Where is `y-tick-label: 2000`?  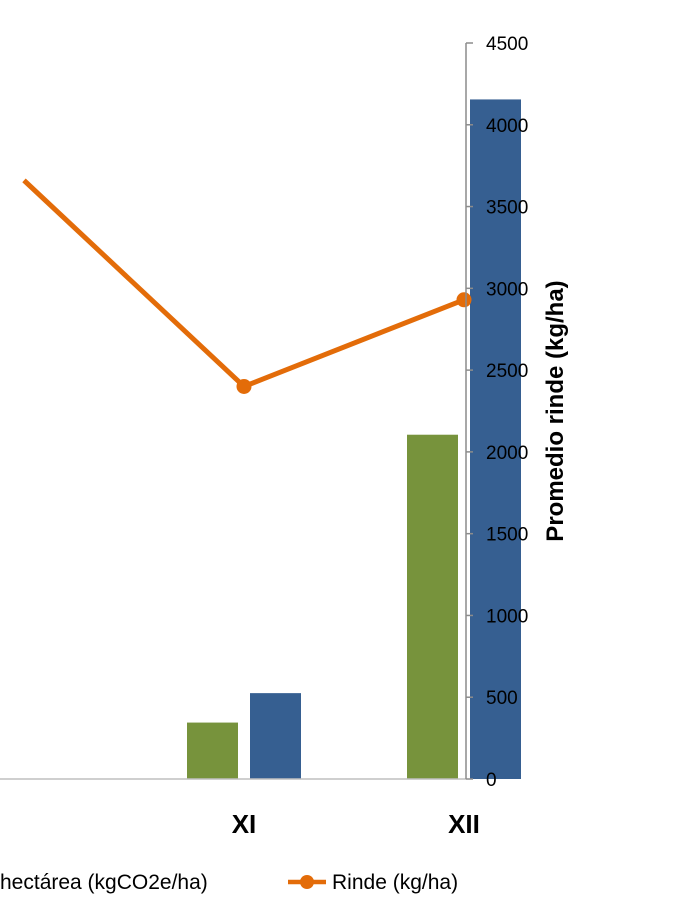 y-tick-label: 2000 is located at coordinates (507, 453).